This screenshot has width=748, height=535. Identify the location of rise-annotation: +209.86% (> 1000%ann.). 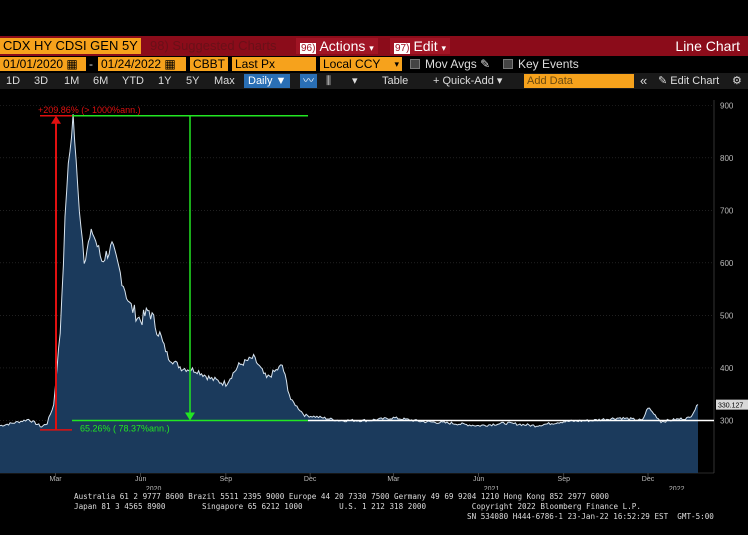
(89, 110).